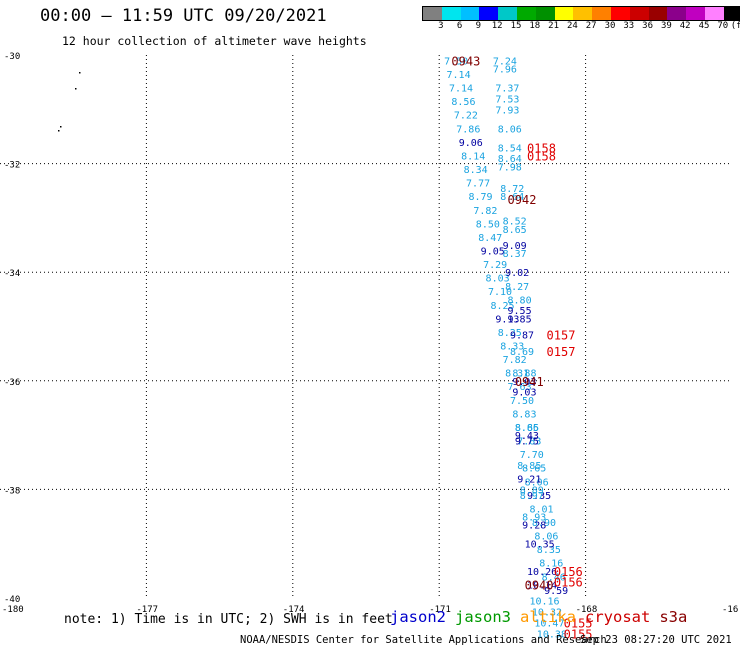 The width and height of the screenshot is (740, 650). I want to click on swh-point: 9.05, so click(493, 251).